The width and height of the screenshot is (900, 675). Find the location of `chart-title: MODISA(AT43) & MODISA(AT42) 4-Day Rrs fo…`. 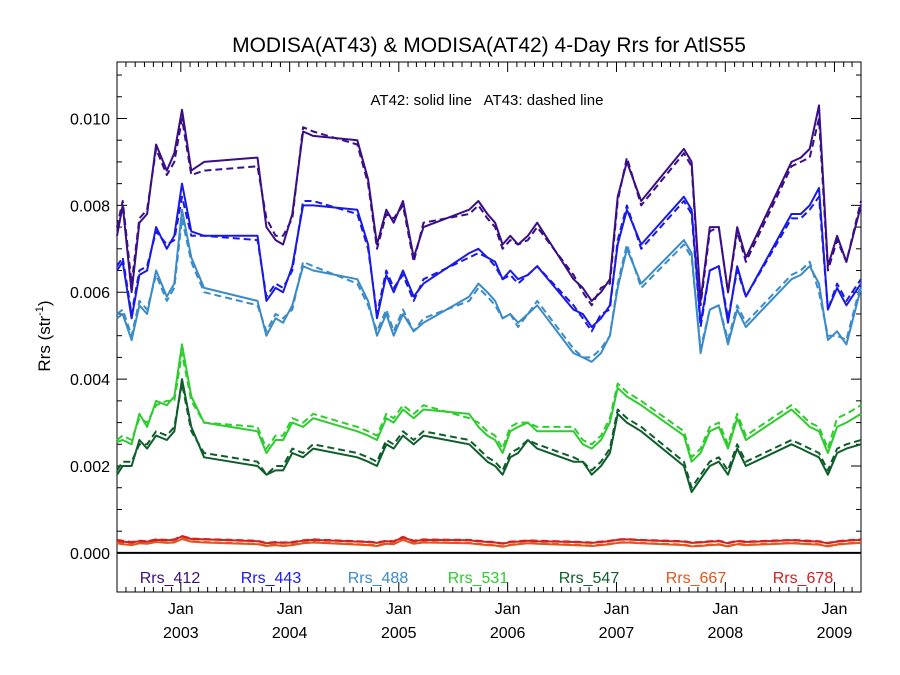

chart-title: MODISA(AT43) & MODISA(AT42) 4-Day Rrs fo… is located at coordinates (489, 45).